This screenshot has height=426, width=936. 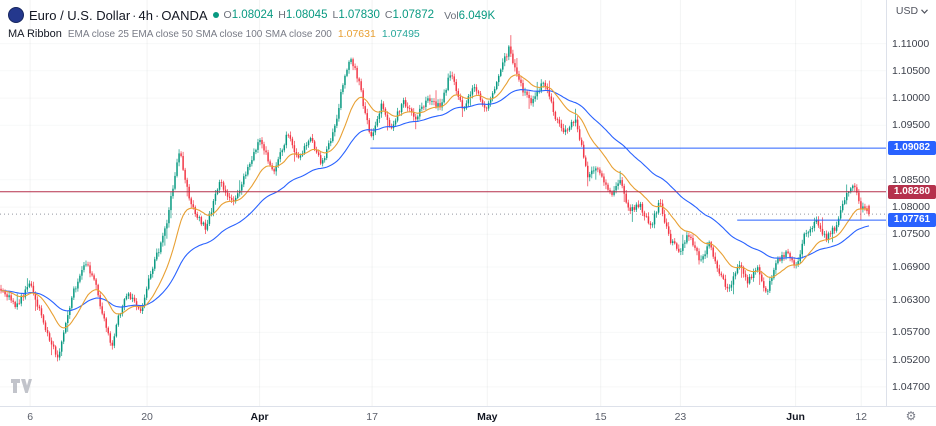 What do you see at coordinates (911, 179) in the screenshot?
I see `price-axis-label: 1.08500` at bounding box center [911, 179].